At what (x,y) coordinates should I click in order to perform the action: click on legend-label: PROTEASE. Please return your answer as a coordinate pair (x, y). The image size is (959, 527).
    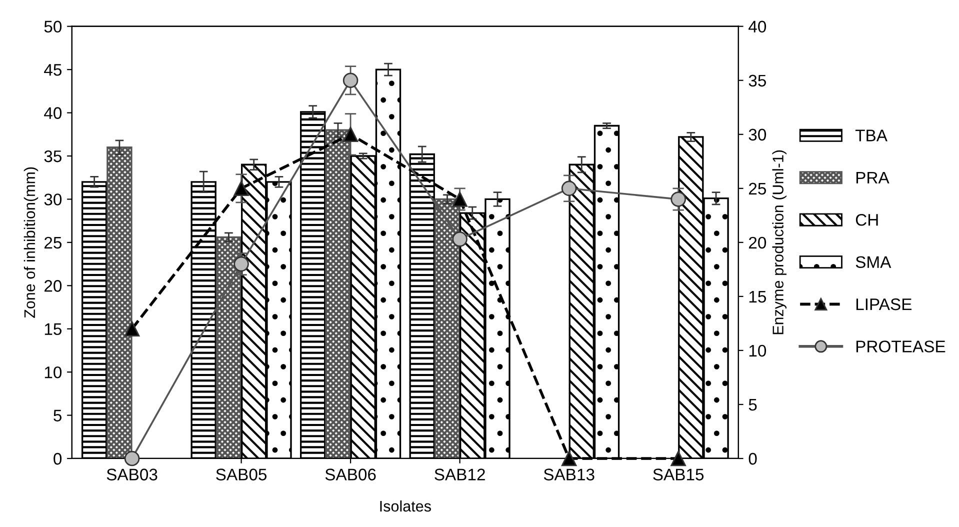
    Looking at the image, I should click on (901, 346).